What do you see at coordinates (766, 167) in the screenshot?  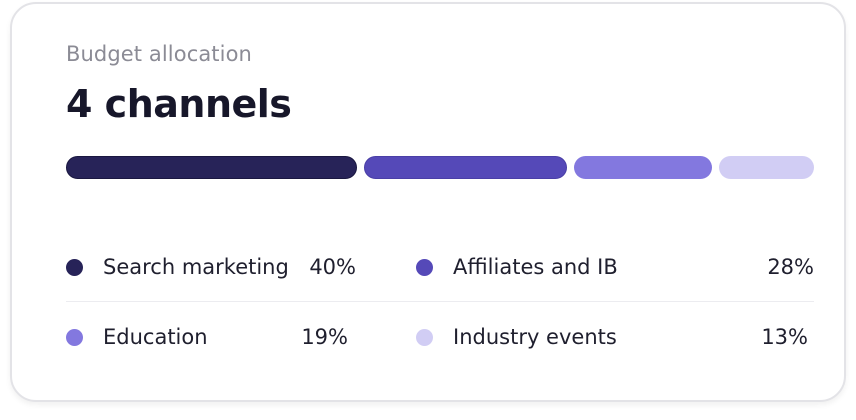 I see `bar-segment-industry-events` at bounding box center [766, 167].